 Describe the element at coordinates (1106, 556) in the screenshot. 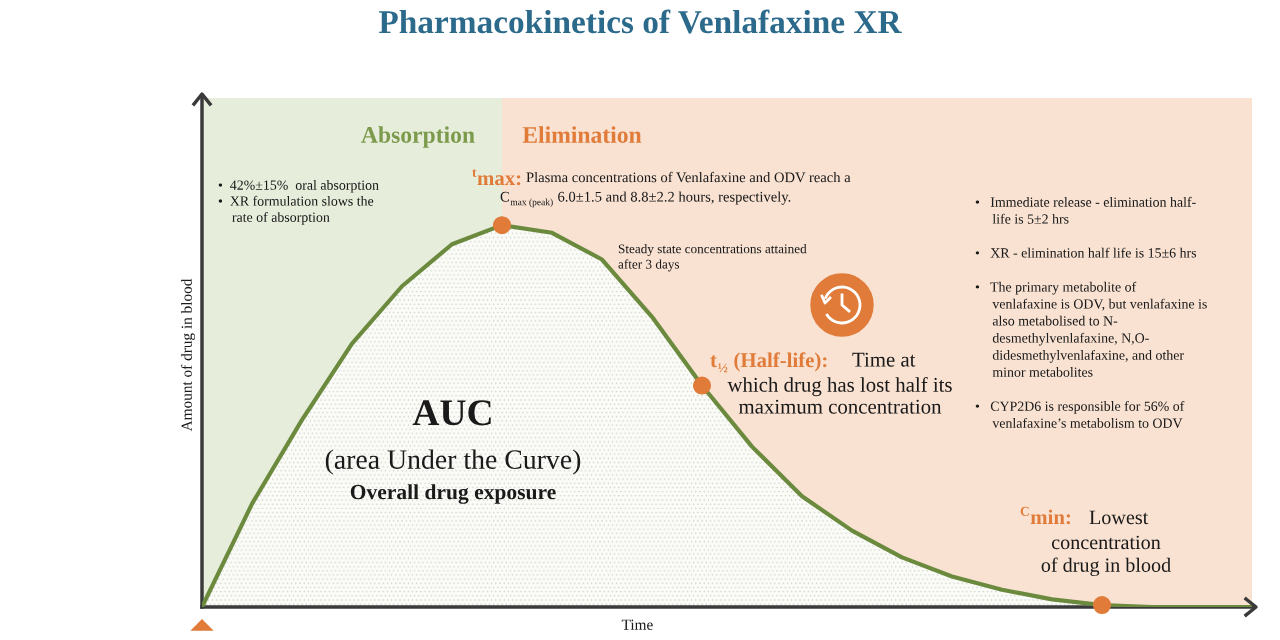

I see `annotation: concentration of drug in blood` at that location.